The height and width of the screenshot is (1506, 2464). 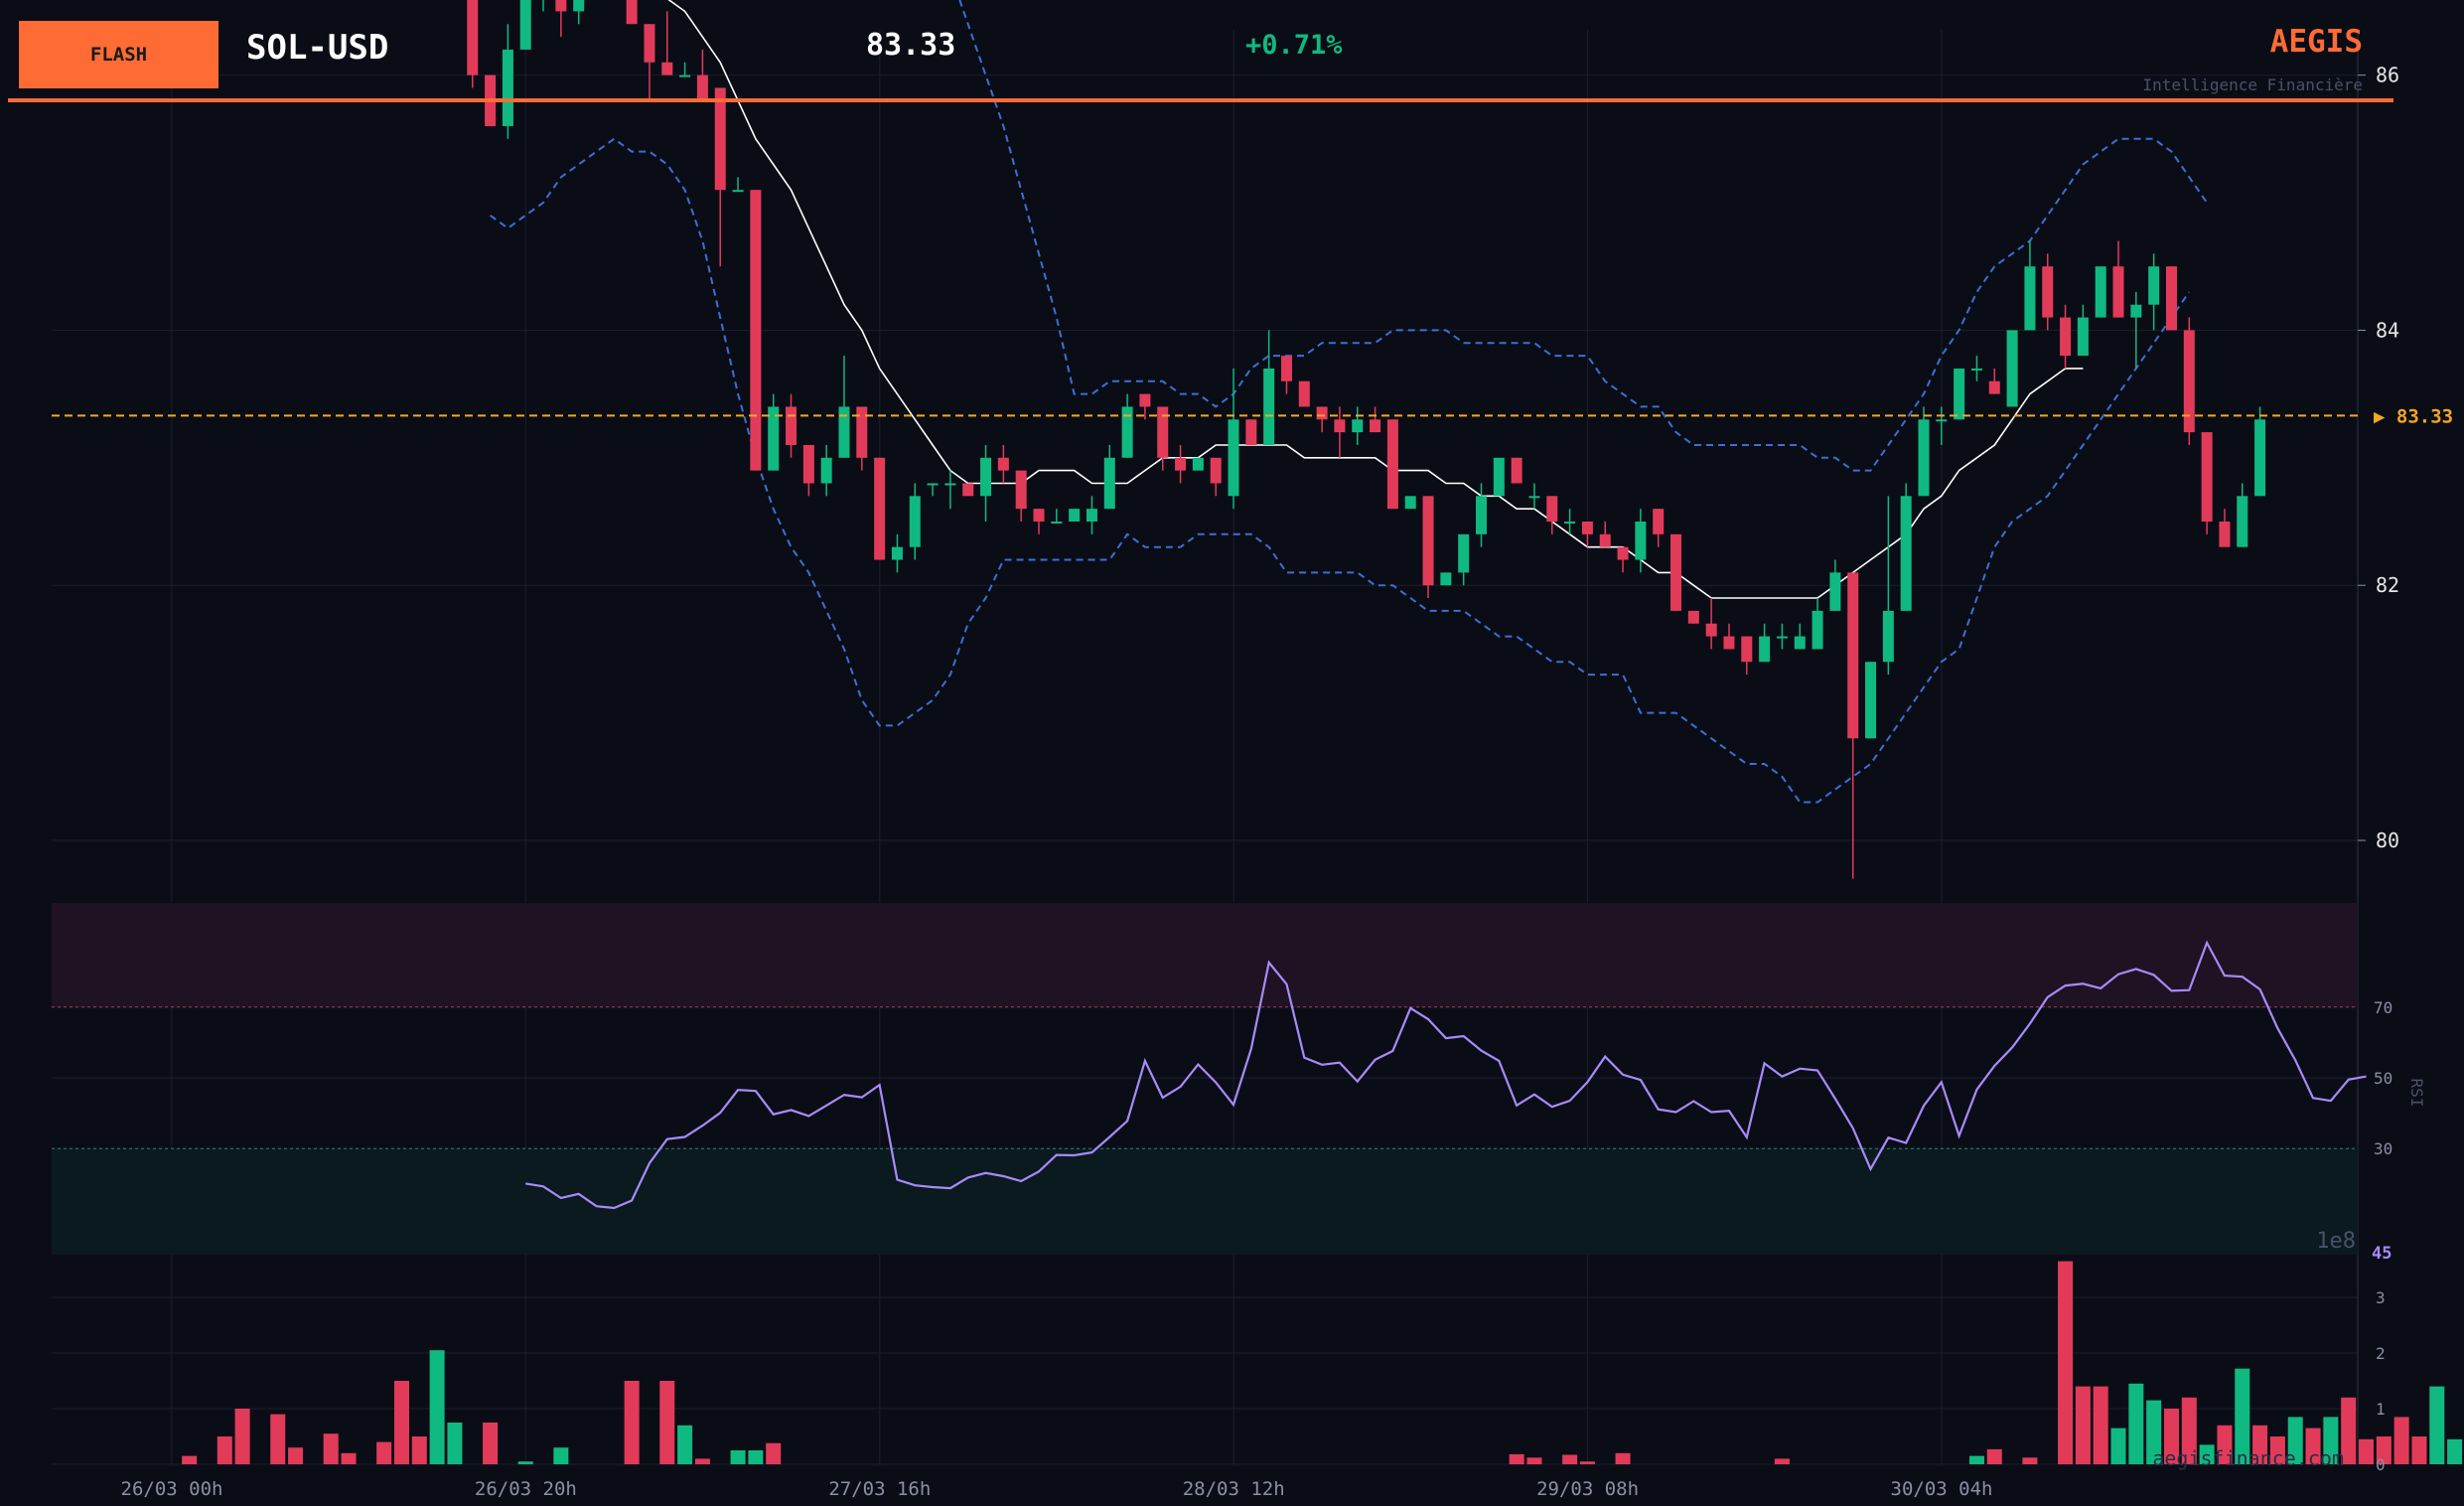 What do you see at coordinates (118, 54) in the screenshot?
I see `flash-badge: FLASH` at bounding box center [118, 54].